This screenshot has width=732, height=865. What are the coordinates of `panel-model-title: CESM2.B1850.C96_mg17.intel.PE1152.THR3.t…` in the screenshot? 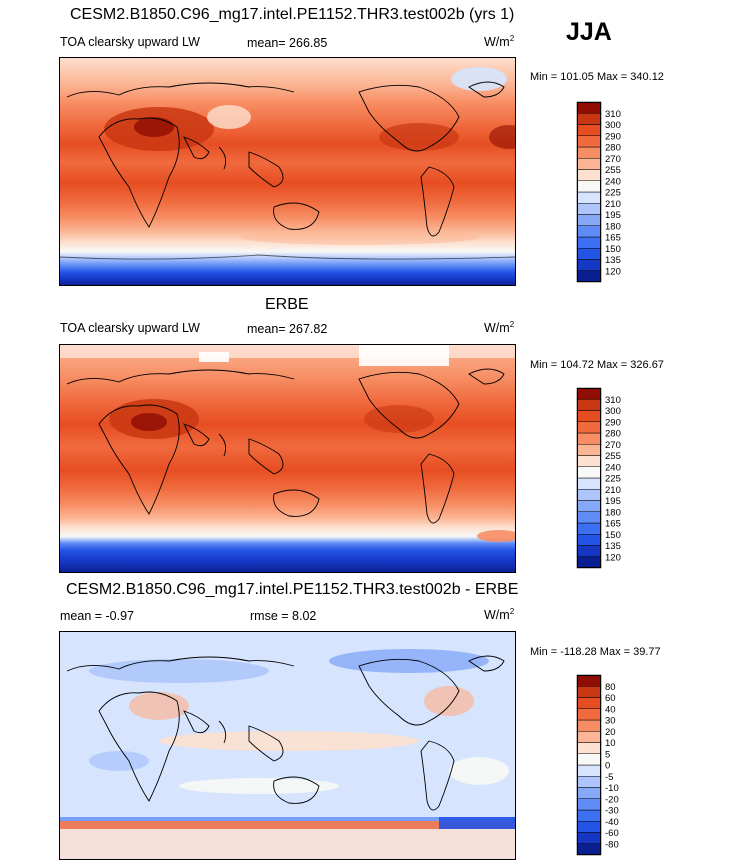 It's located at (292, 14).